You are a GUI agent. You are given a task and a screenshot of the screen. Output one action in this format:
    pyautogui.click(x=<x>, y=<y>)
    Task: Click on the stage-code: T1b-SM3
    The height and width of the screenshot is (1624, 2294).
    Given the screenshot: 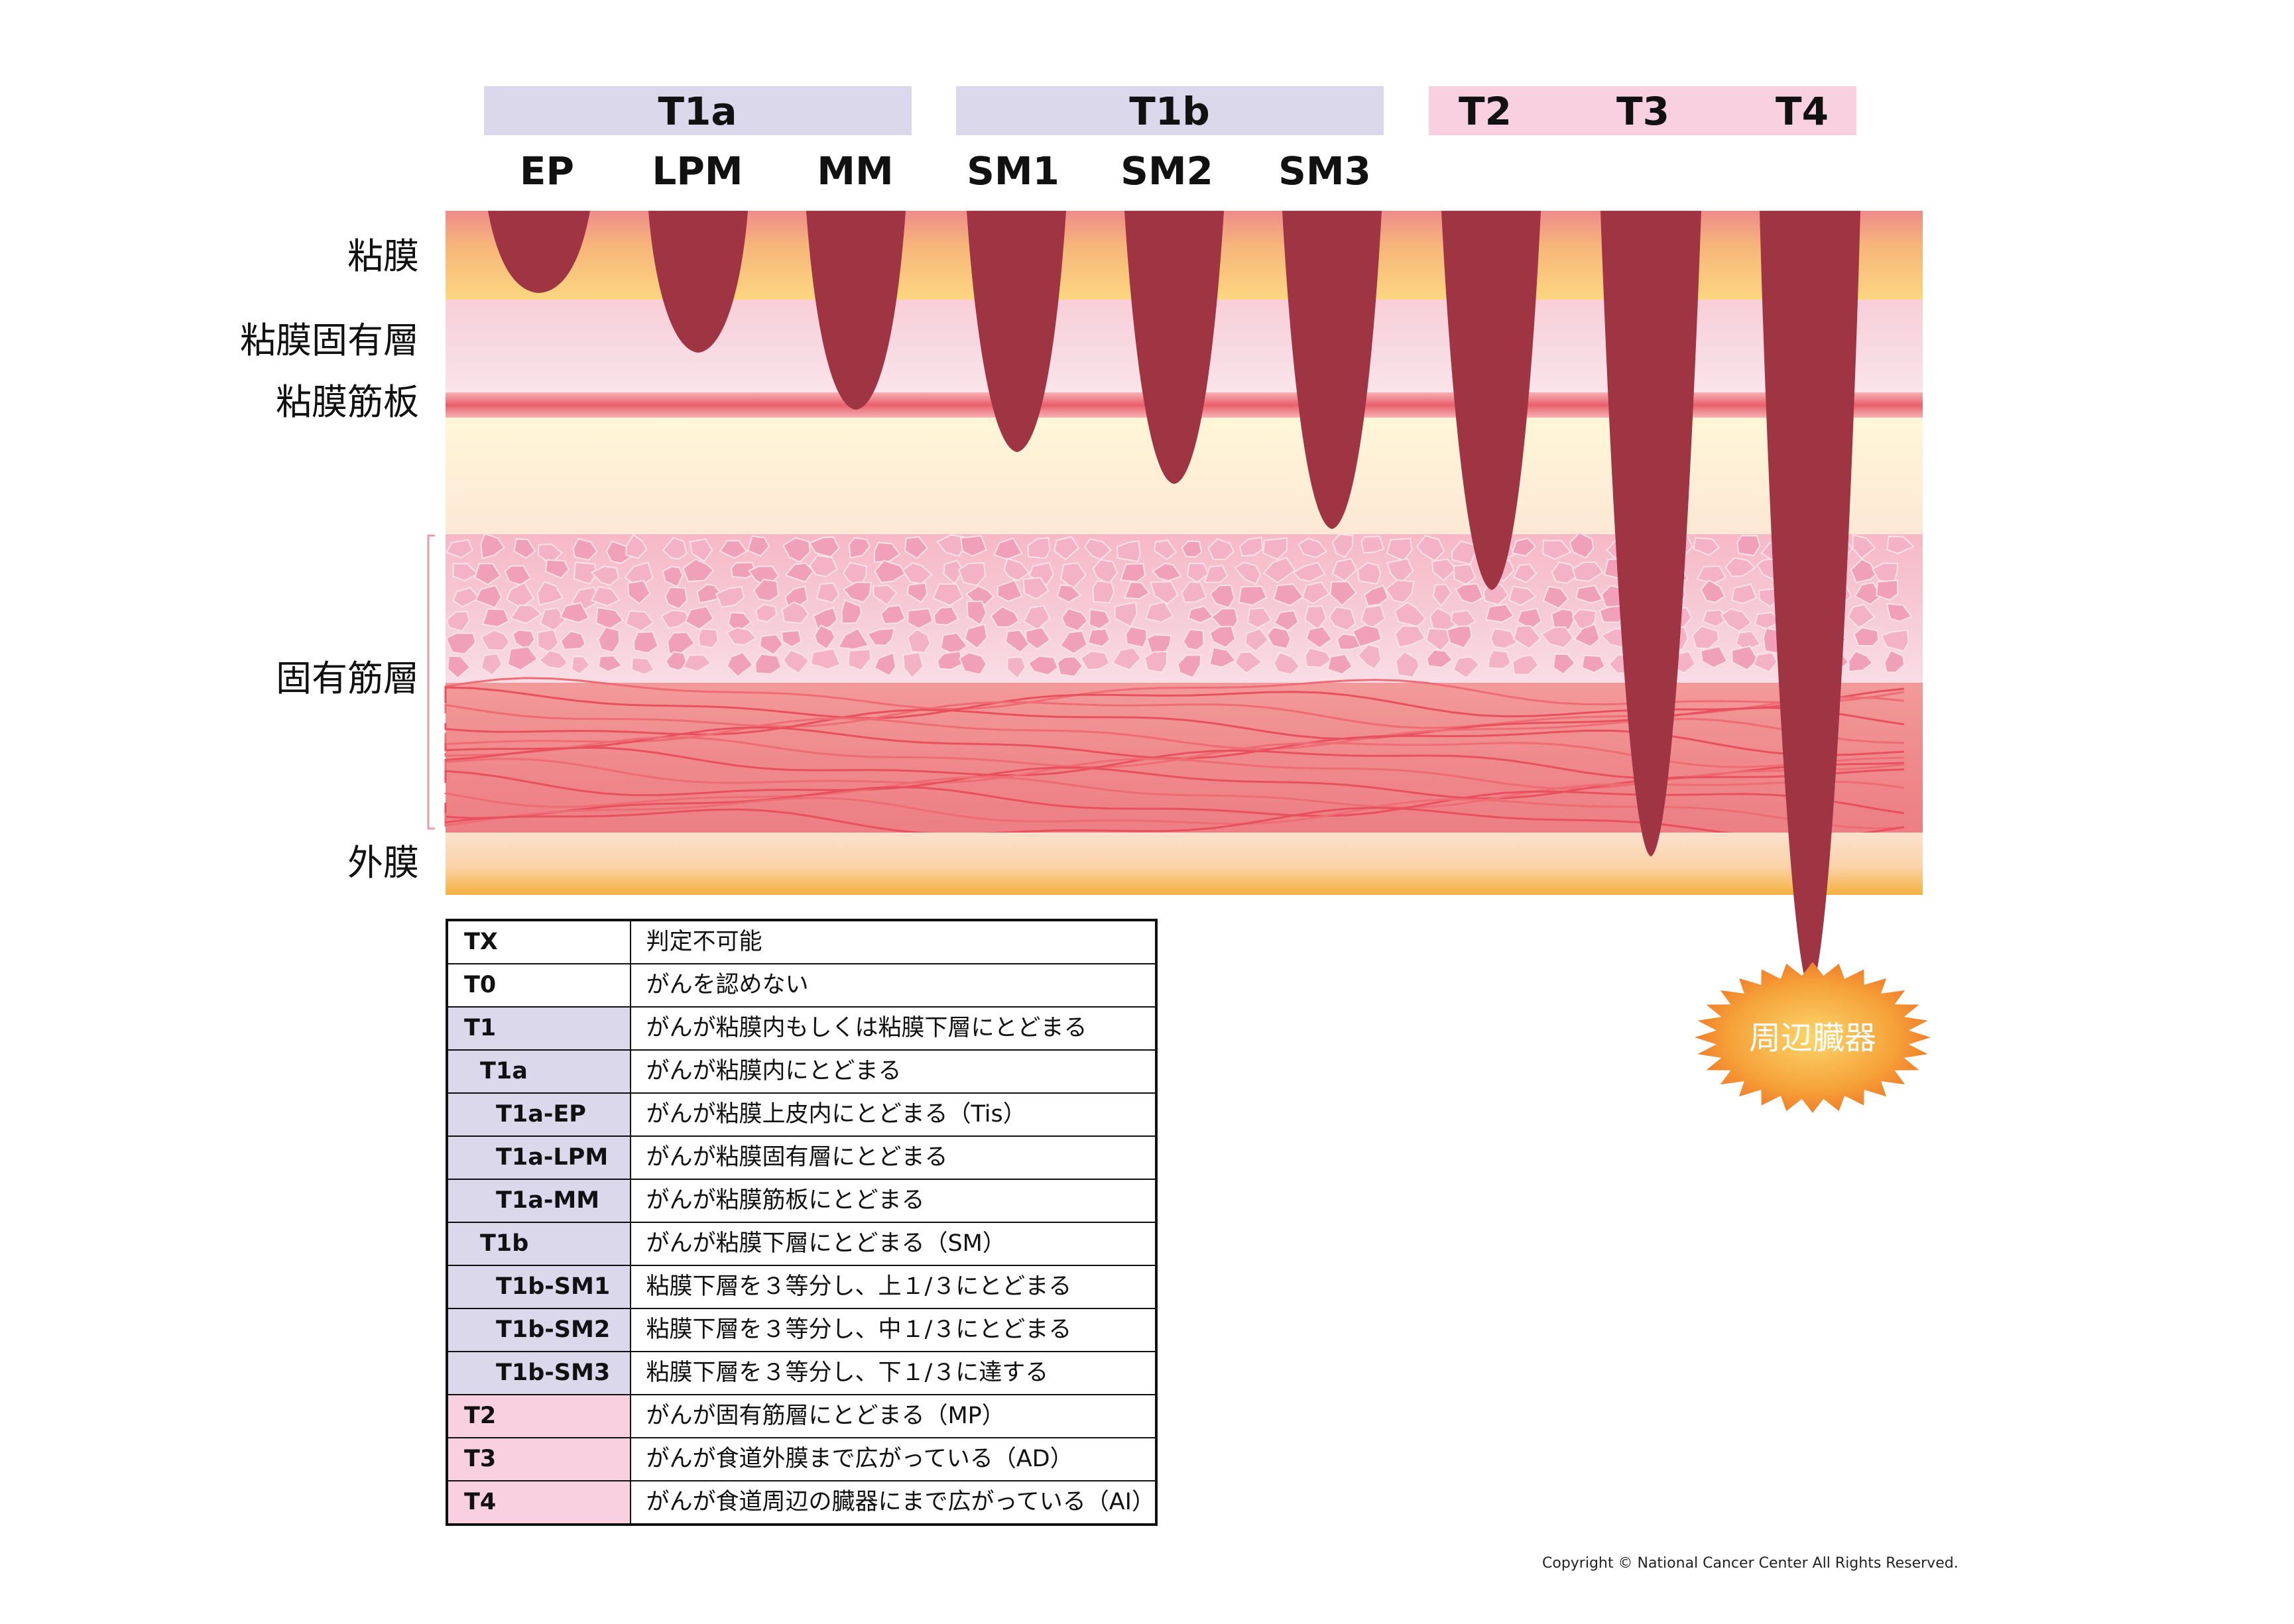 What is the action you would take?
    pyautogui.click(x=539, y=1373)
    